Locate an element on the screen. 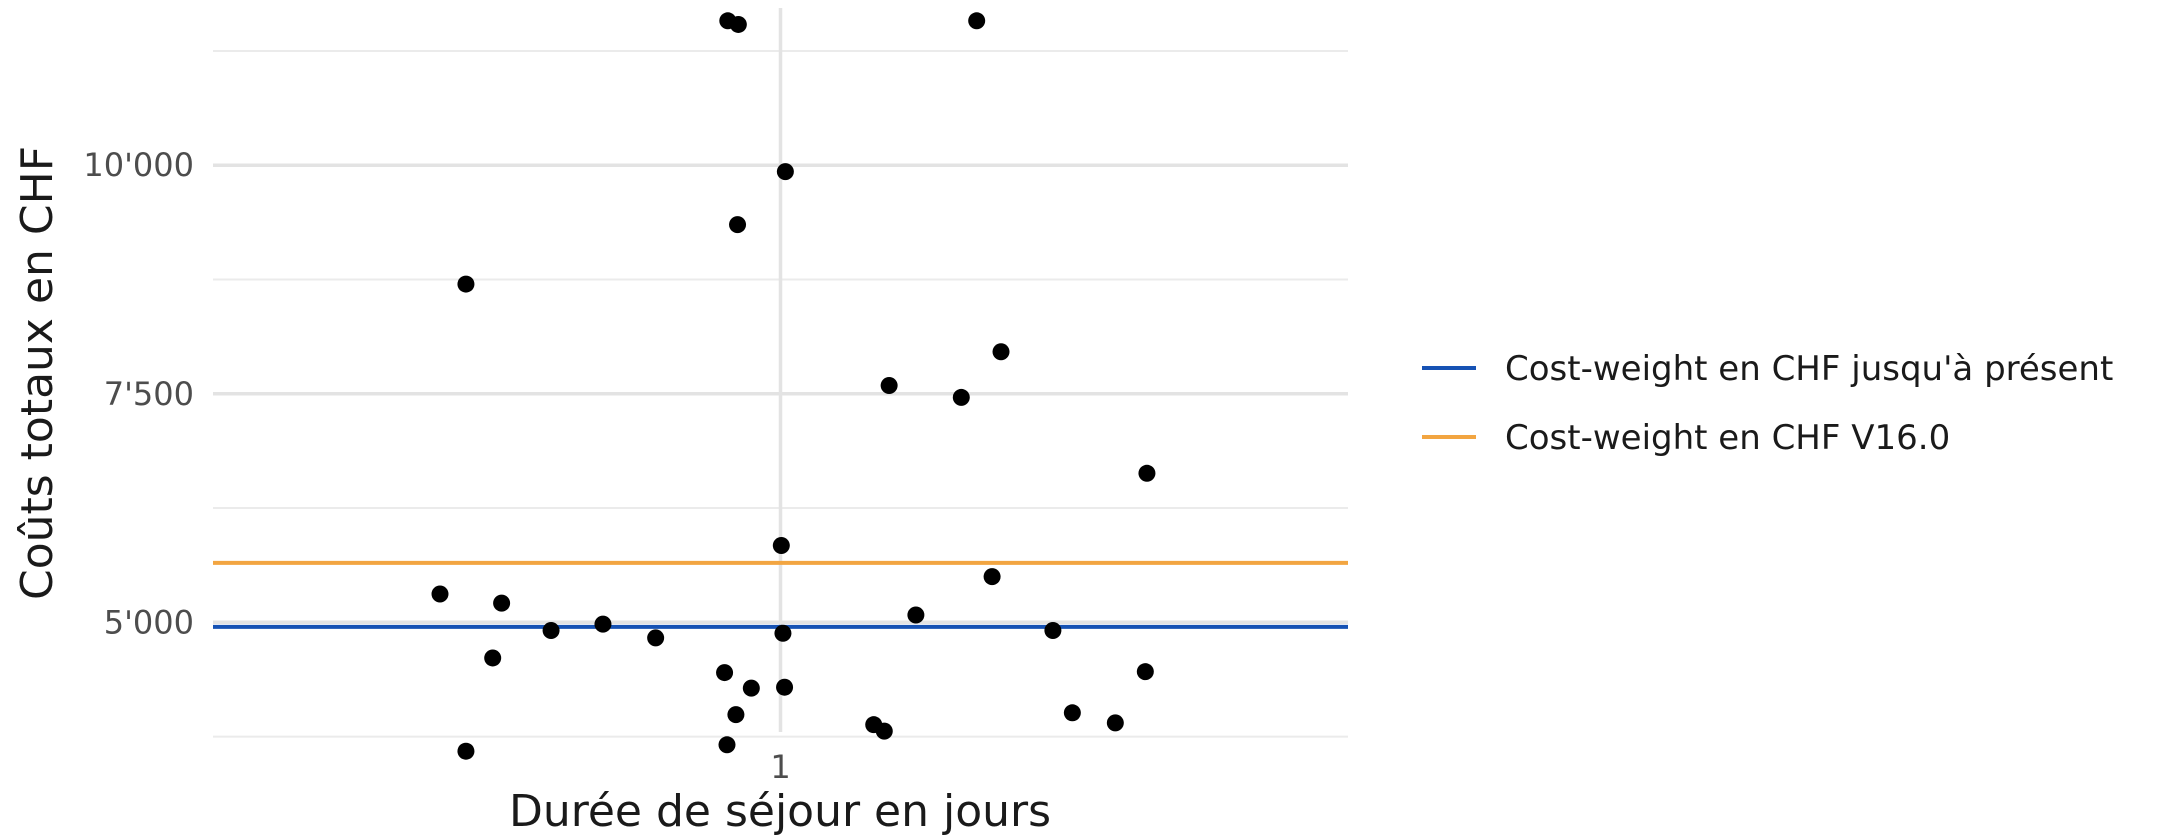 This screenshot has height=836, width=2160. legend-label-v16: Cost-weight en CHF V16.0 is located at coordinates (1727, 438).